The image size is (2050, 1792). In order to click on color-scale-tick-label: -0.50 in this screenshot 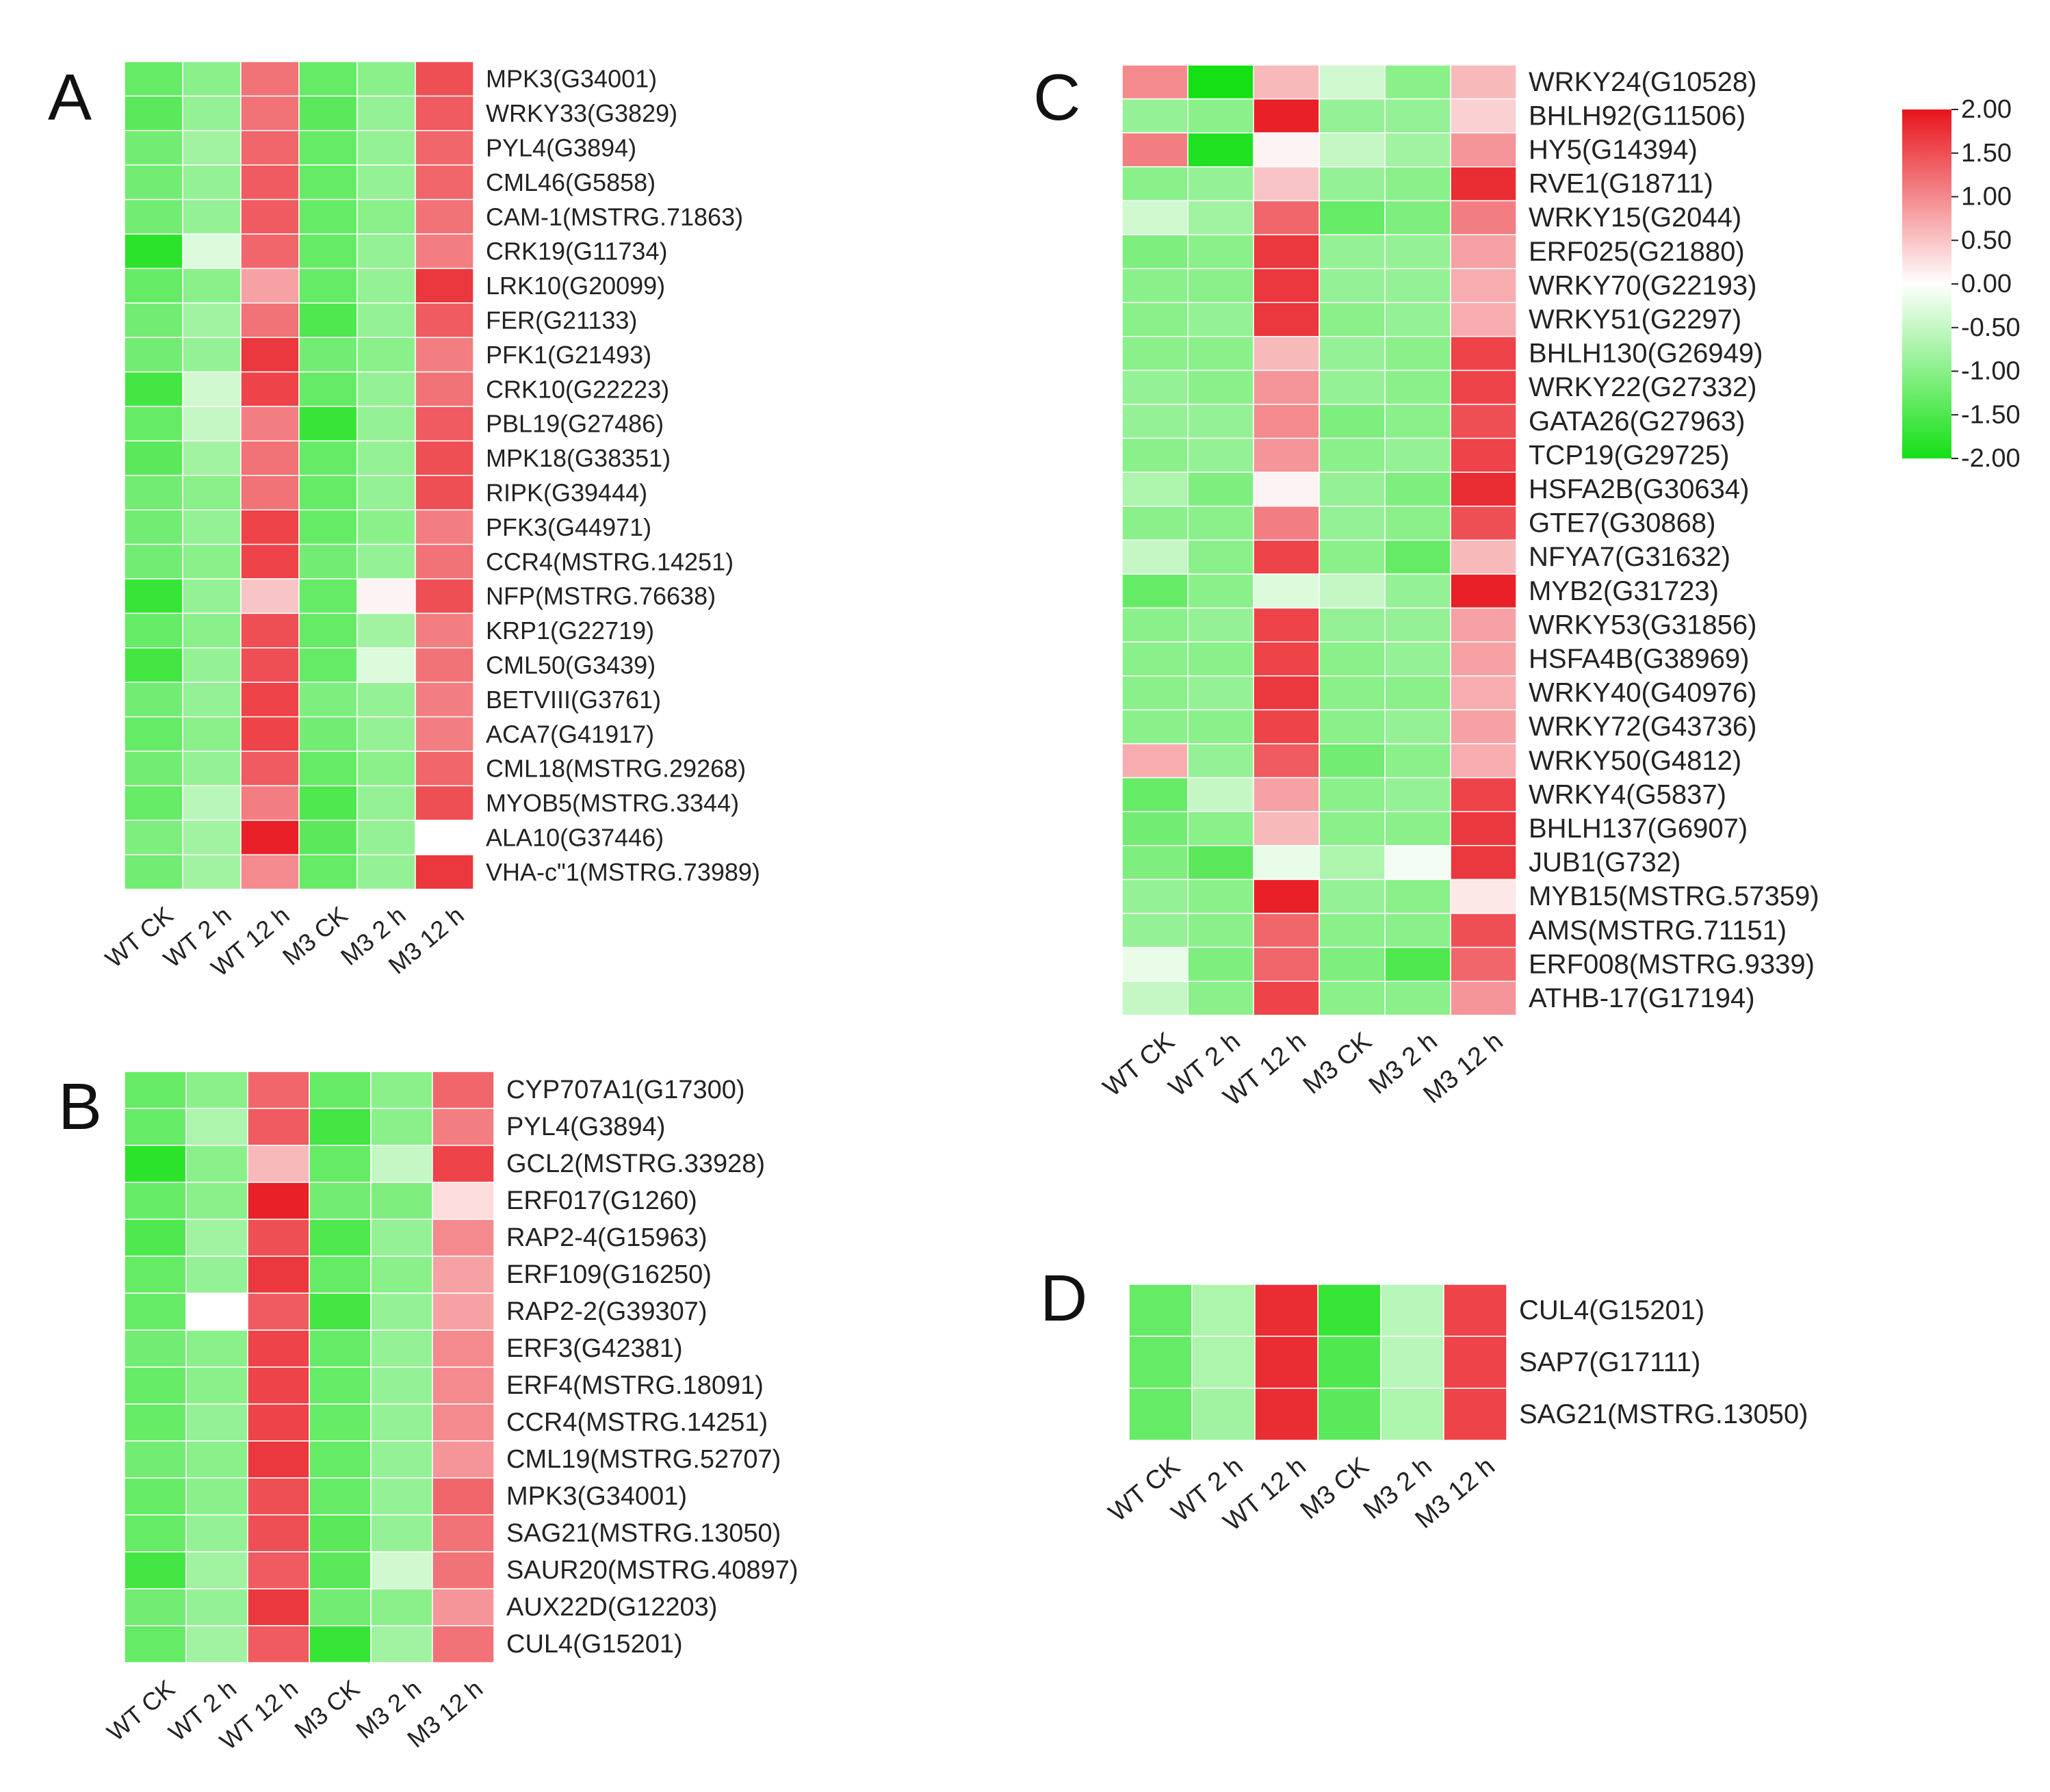, I will do `click(1991, 327)`.